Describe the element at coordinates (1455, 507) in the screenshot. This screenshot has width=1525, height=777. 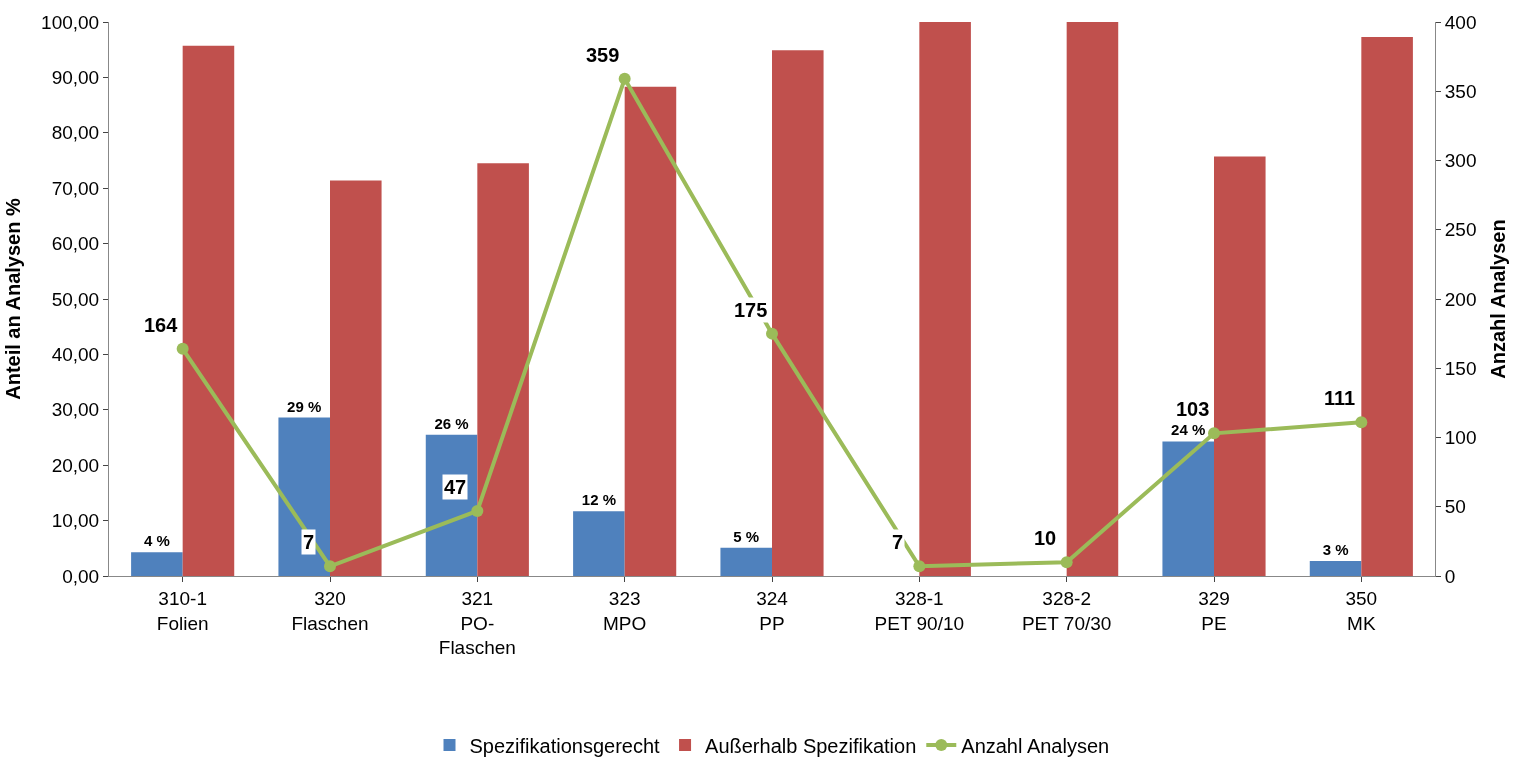
I see `y2-tick-label: 50` at that location.